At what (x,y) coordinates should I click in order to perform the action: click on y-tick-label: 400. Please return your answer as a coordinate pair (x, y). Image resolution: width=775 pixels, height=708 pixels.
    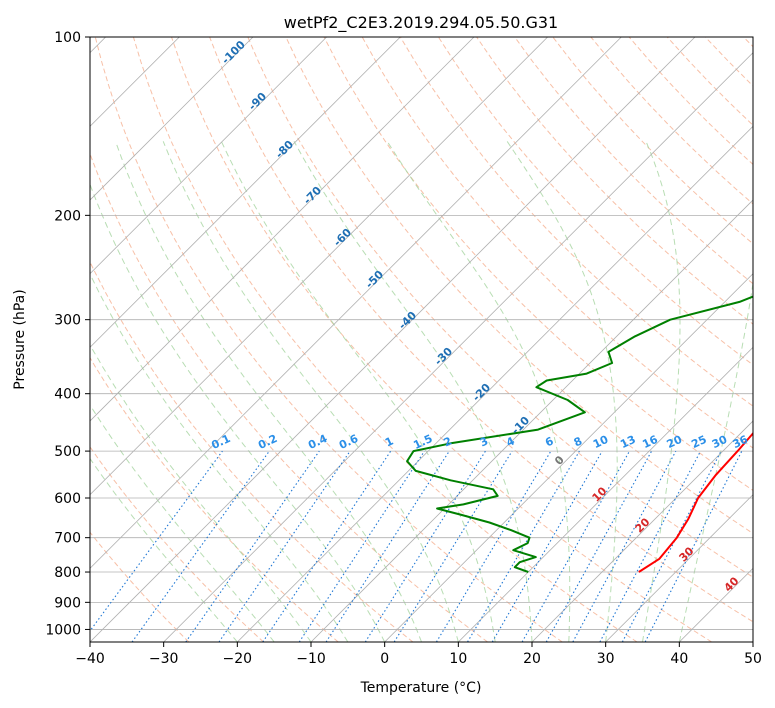
    Looking at the image, I should click on (67, 395).